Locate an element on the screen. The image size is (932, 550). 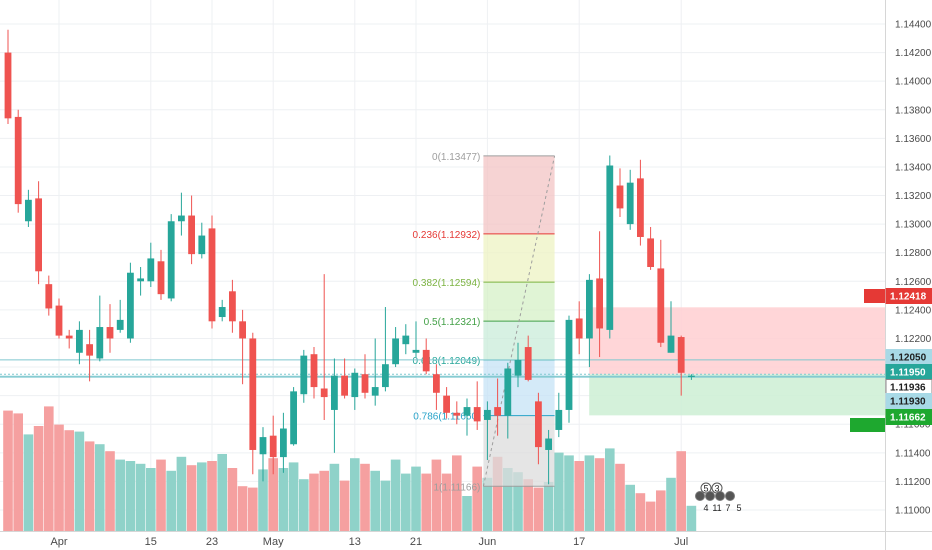
y-tick-label: 1.11000 is located at coordinates (913, 511).